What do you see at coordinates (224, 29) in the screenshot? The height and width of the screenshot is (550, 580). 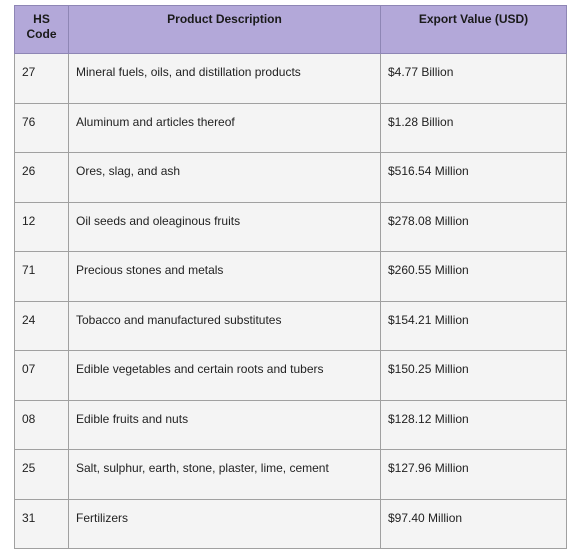 I see `header-cell: Product Description` at bounding box center [224, 29].